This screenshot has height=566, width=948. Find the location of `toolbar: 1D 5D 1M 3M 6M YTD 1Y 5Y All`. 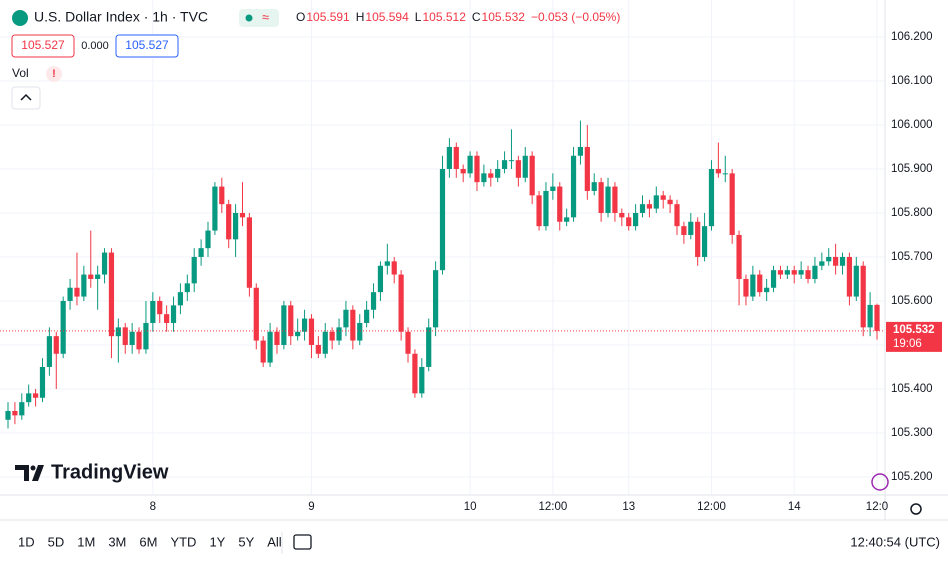

toolbar: 1D 5D 1M 3M 6M YTD 1Y 5Y All is located at coordinates (150, 541).